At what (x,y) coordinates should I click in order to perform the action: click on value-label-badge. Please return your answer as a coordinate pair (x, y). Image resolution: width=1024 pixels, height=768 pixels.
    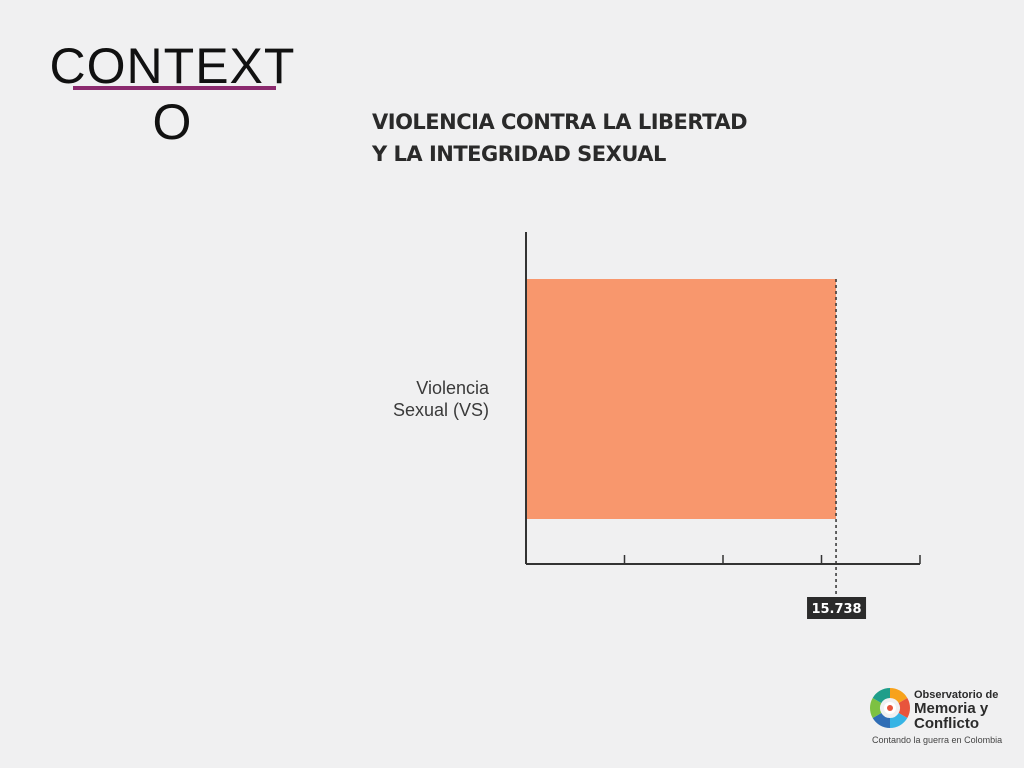
    Looking at the image, I should click on (837, 608).